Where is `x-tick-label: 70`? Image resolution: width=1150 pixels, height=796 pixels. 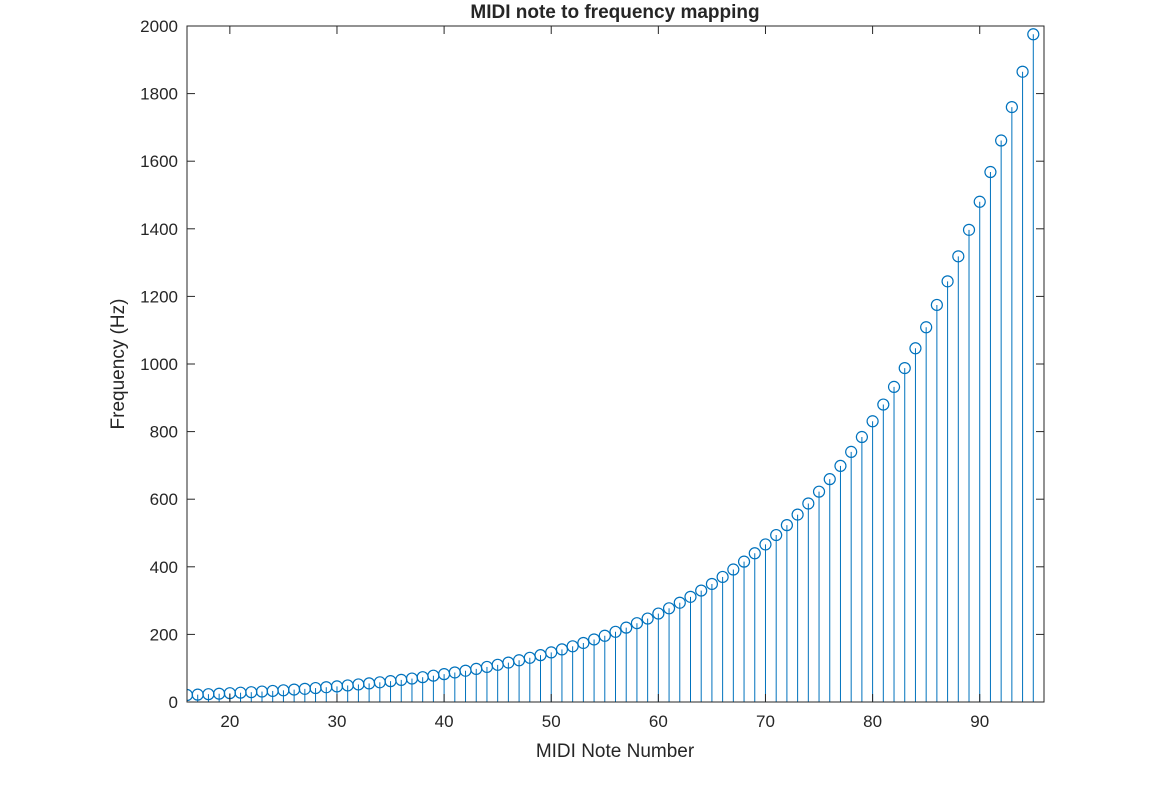 x-tick-label: 70 is located at coordinates (765, 721).